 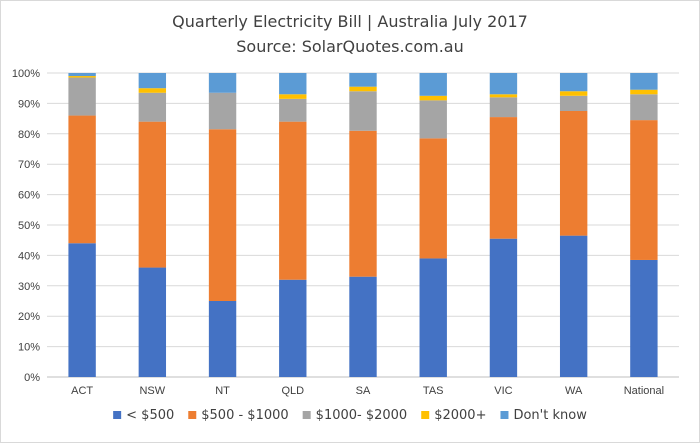 What do you see at coordinates (82, 391) in the screenshot?
I see `x-tick-label: ACT` at bounding box center [82, 391].